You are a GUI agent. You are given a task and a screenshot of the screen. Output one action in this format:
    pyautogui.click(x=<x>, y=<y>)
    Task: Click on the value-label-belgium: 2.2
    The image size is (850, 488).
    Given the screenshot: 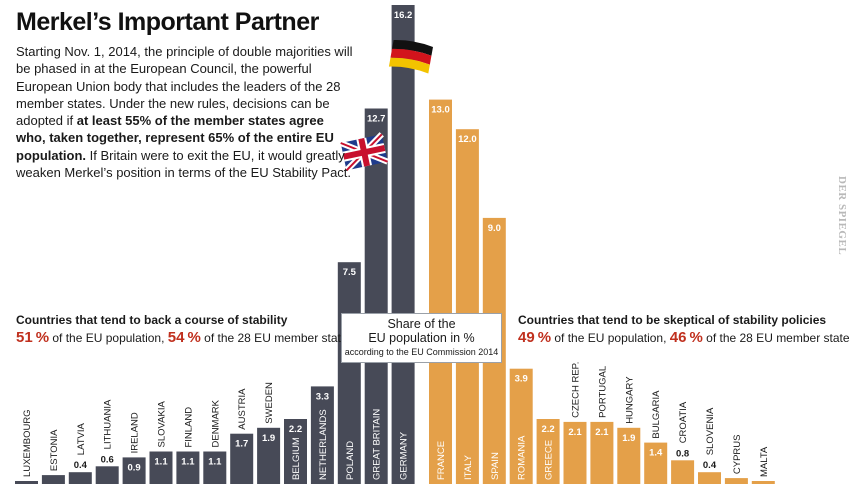 What is the action you would take?
    pyautogui.click(x=295, y=429)
    